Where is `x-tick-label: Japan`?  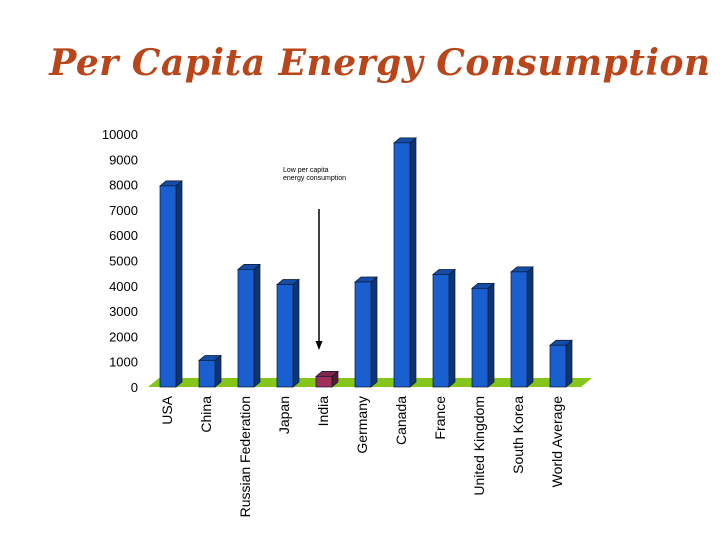 x-tick-label: Japan is located at coordinates (284, 415).